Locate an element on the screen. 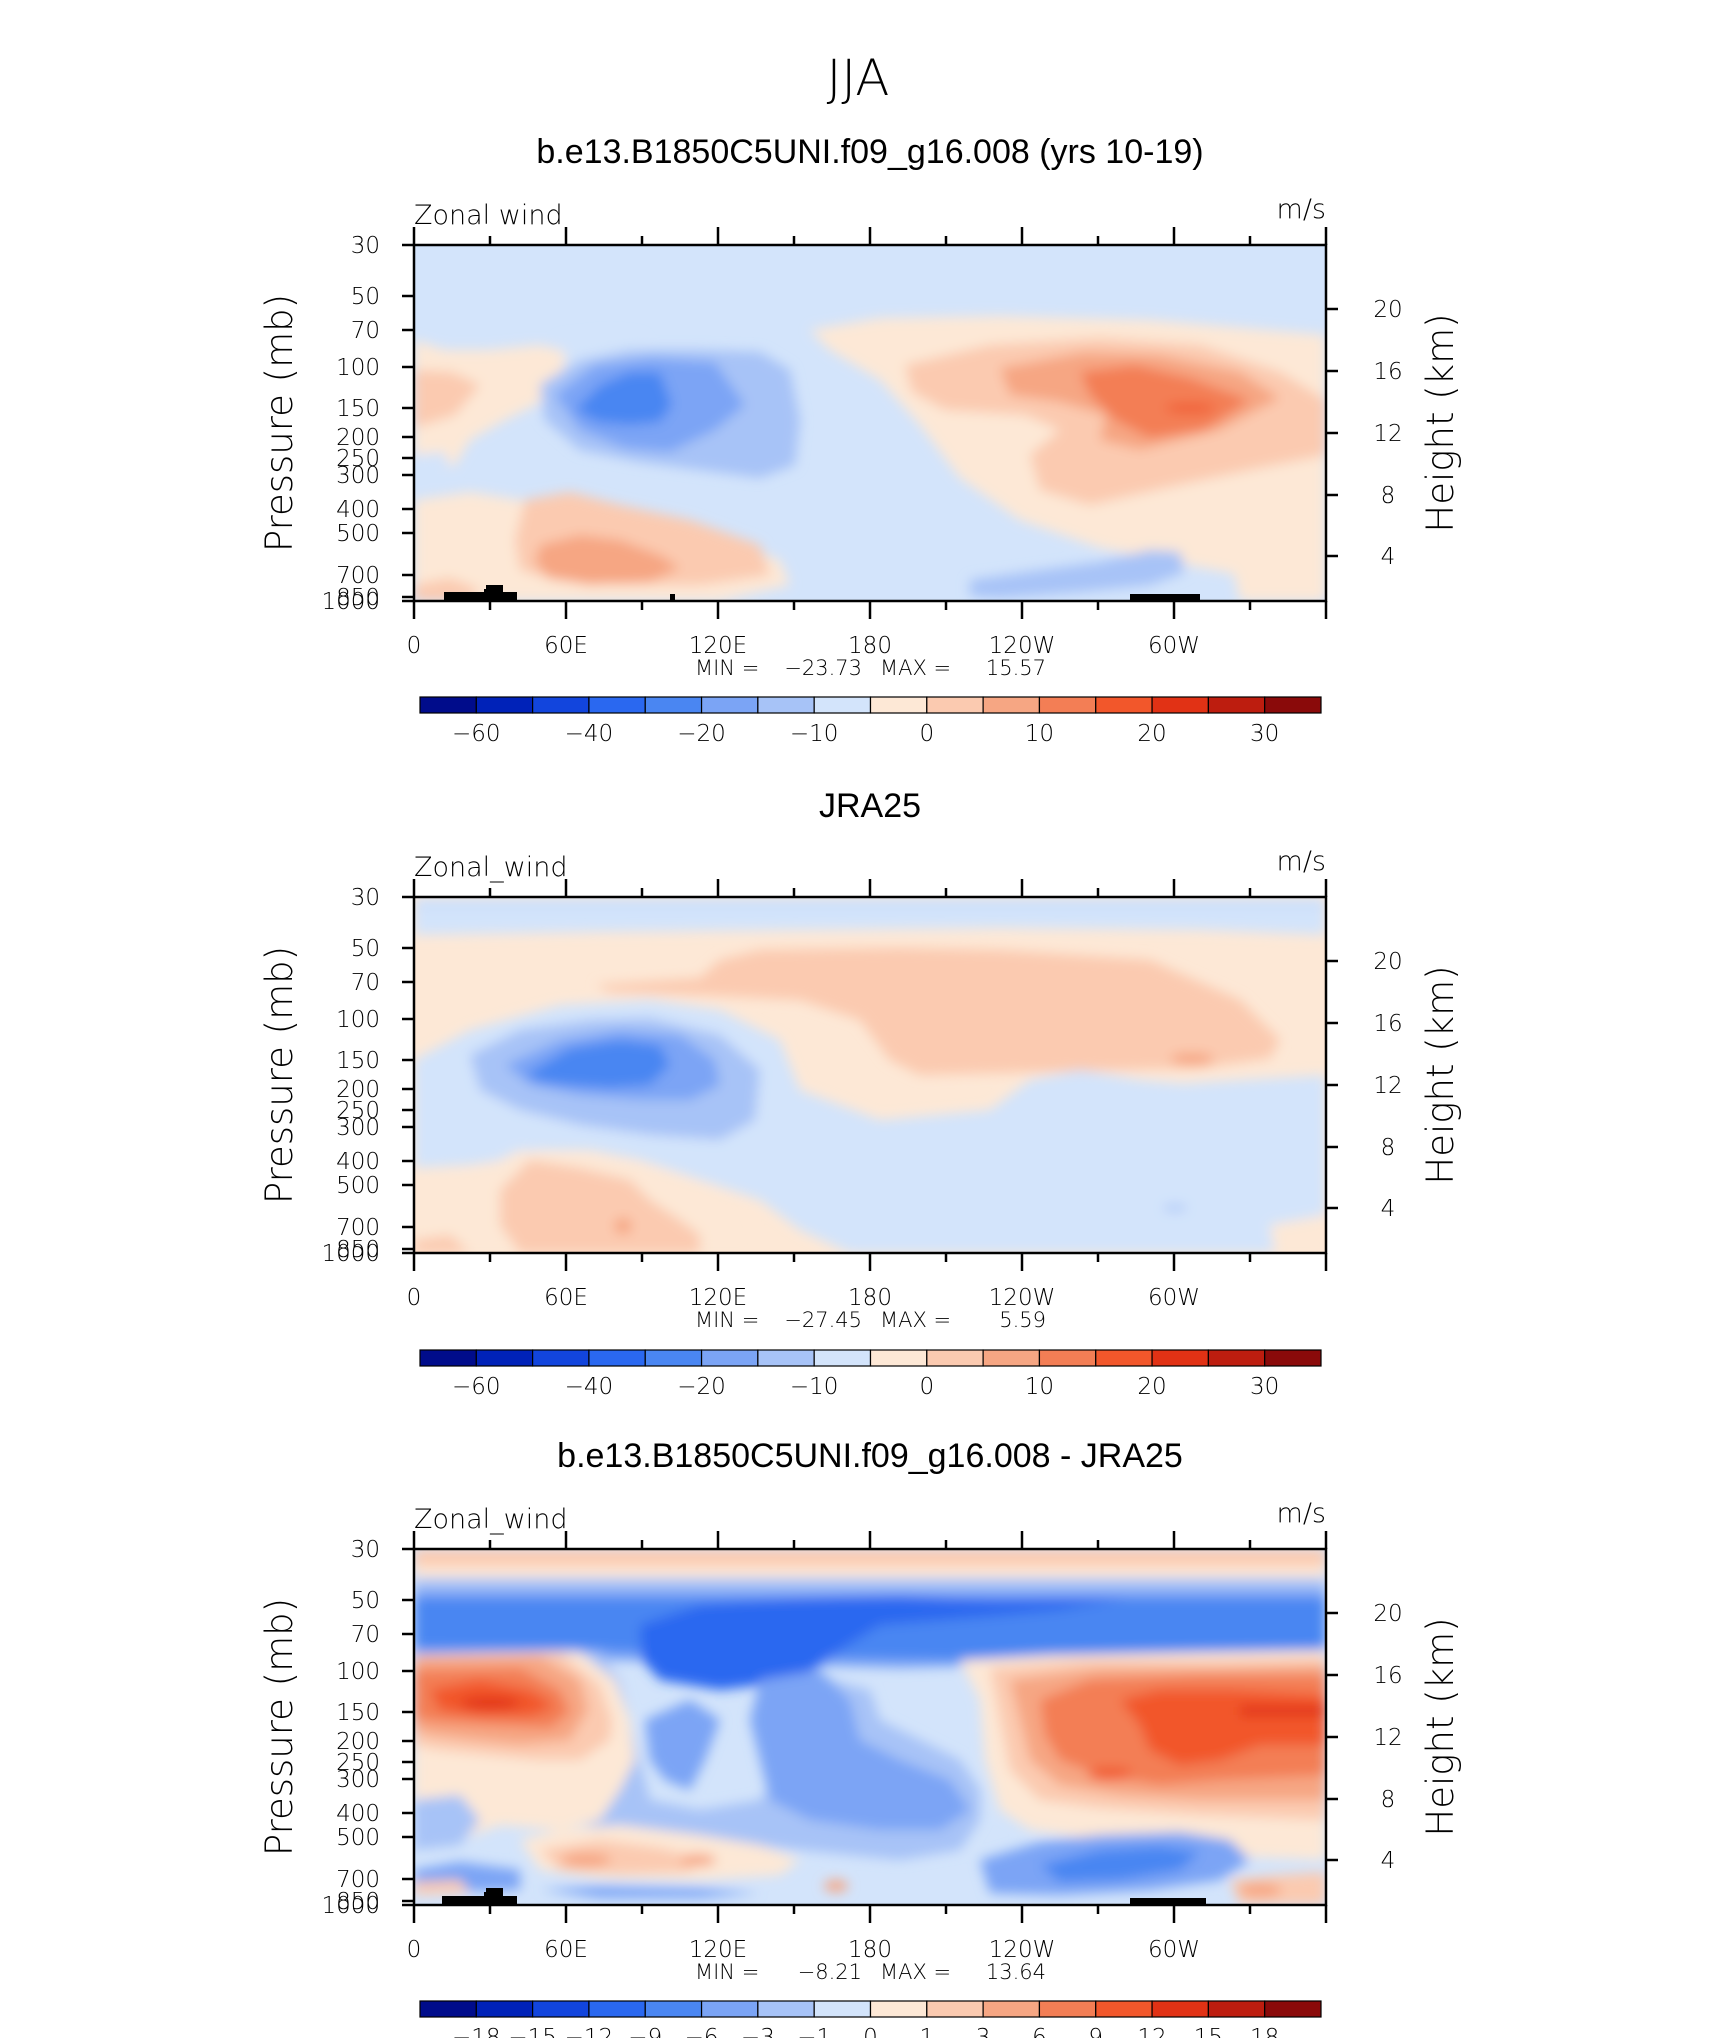  units-label: m/s is located at coordinates (1301, 861).